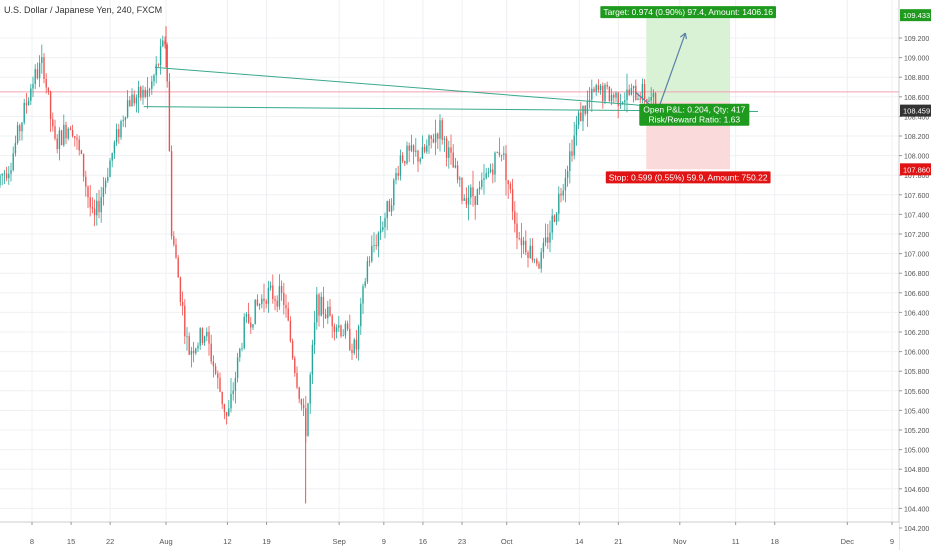 This screenshot has width=932, height=555. Describe the element at coordinates (915, 169) in the screenshot. I see `stop-price-badge: 107.860` at that location.